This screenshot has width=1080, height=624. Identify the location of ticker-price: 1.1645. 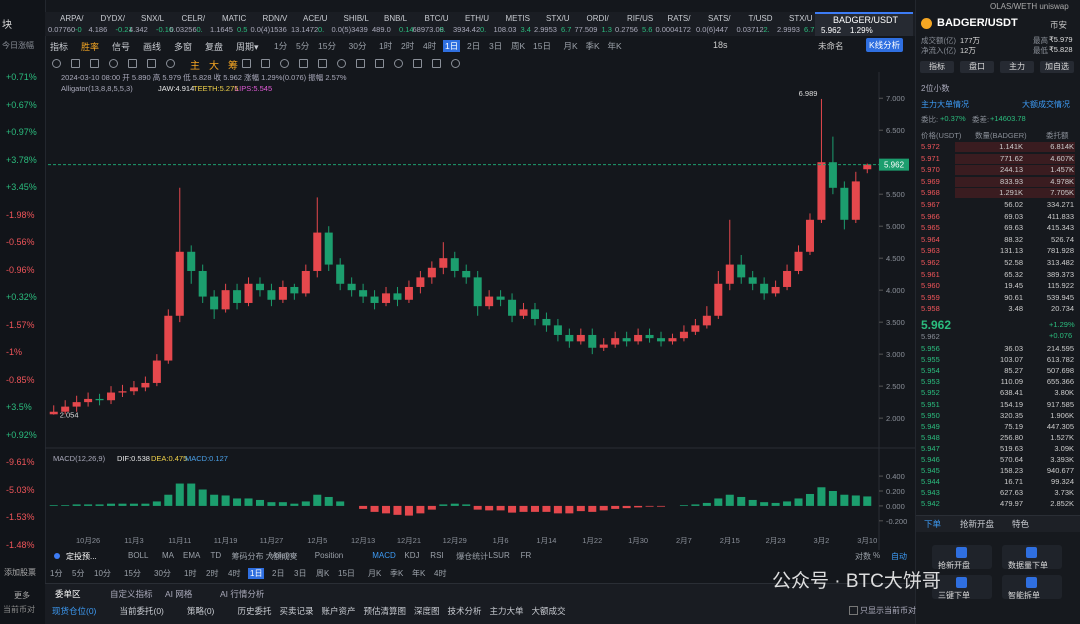
(221, 29).